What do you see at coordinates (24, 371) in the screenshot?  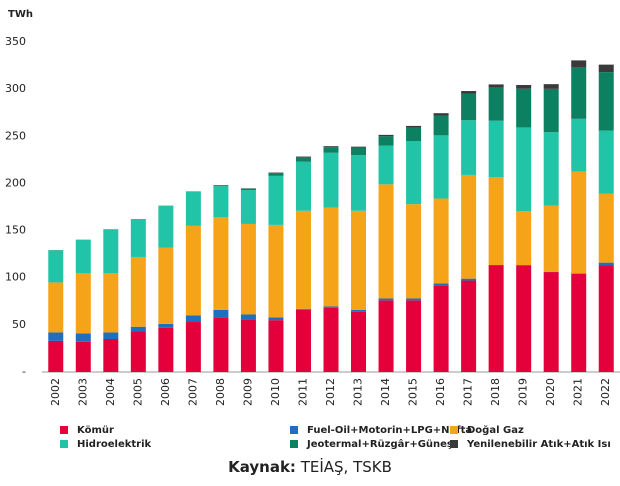 I see `y-tick-label: -` at bounding box center [24, 371].